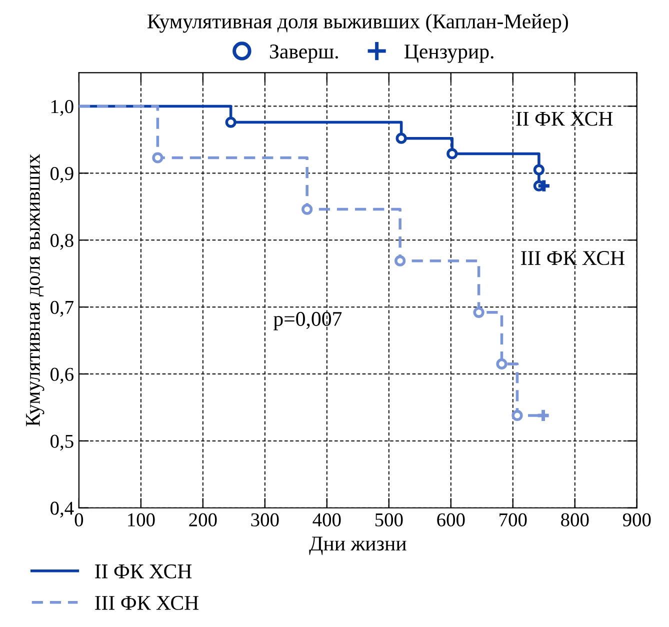  I want to click on y-tick-label: 0,6, so click(62, 376).